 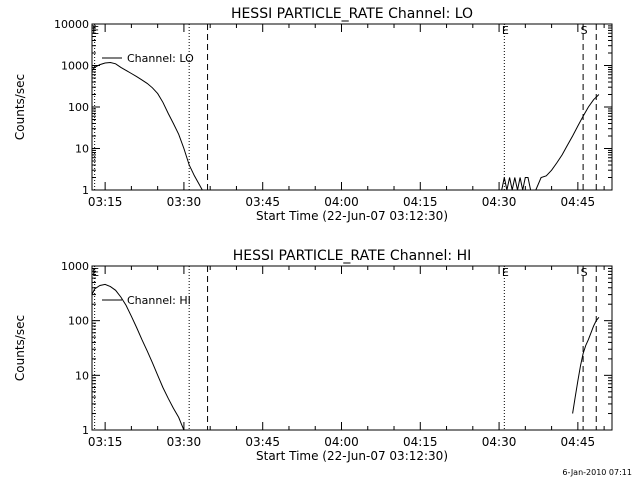 What do you see at coordinates (597, 472) in the screenshot?
I see `footer-timestamp: 6-Jan-2010 07:11` at bounding box center [597, 472].